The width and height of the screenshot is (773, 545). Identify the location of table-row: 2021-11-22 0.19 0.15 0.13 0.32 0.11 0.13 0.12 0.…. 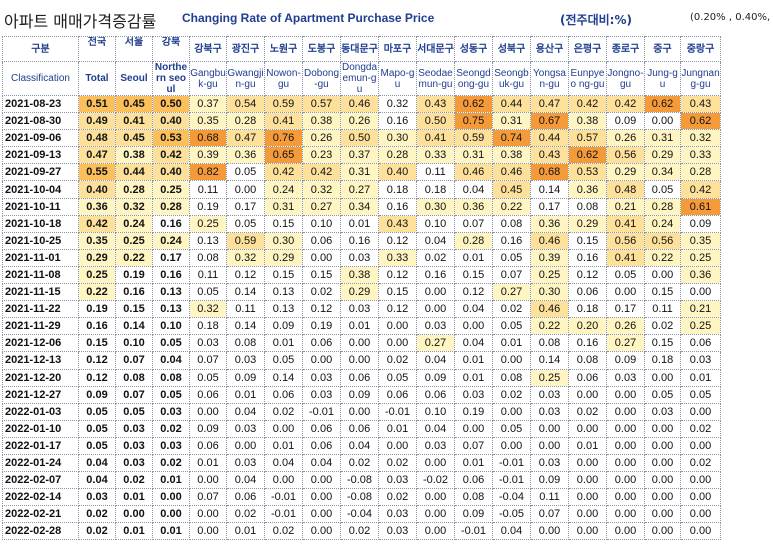
(361, 309).